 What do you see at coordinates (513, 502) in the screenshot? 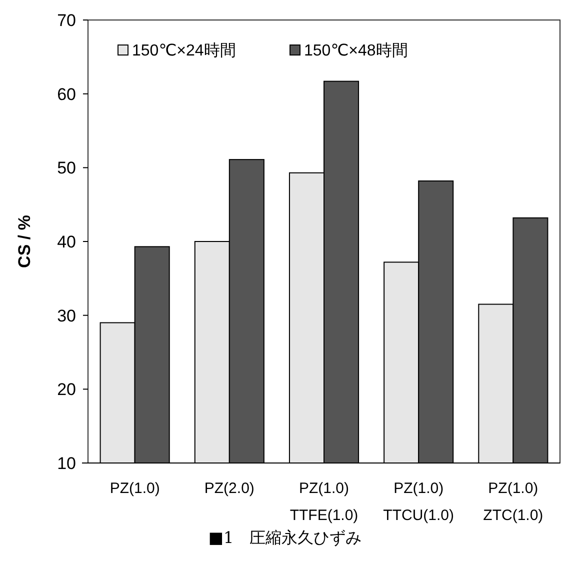
I see `x-tick-label: PZ(1.0) ZTC(1.0)` at bounding box center [513, 502].